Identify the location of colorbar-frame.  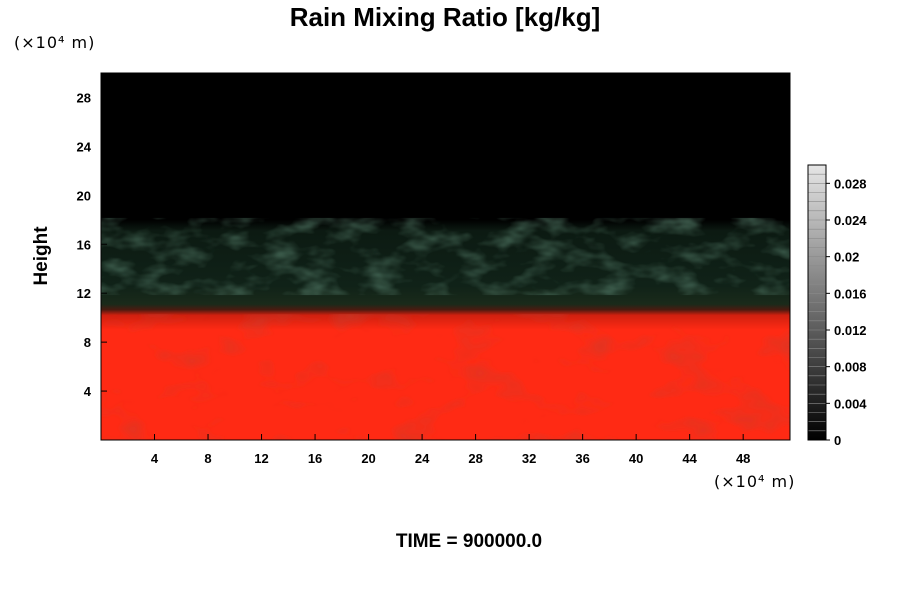
(817, 302).